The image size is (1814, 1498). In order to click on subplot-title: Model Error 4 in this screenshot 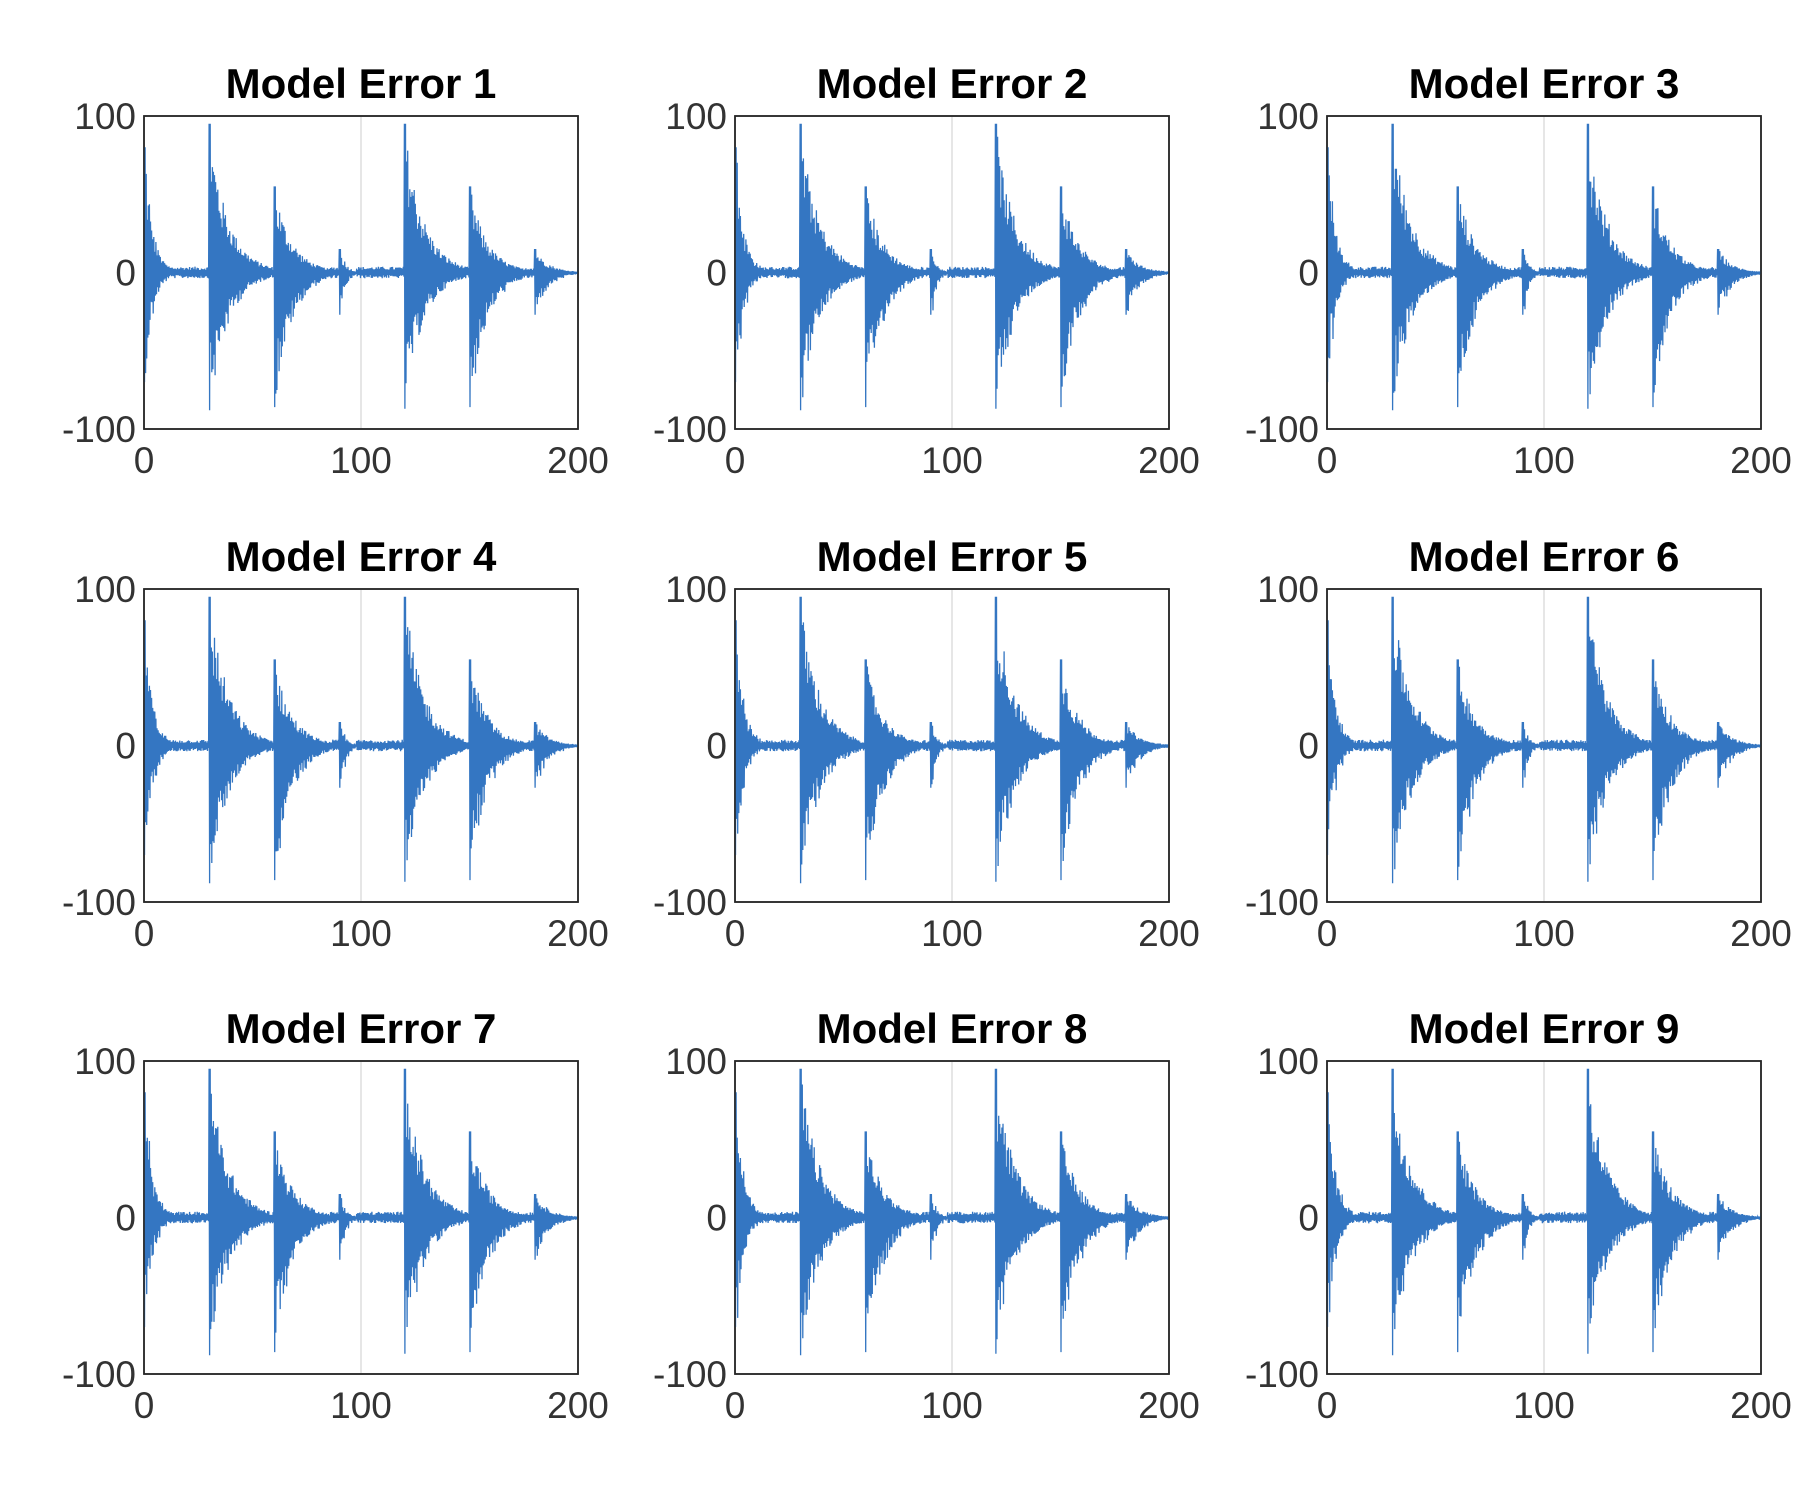, I will do `click(361, 556)`.